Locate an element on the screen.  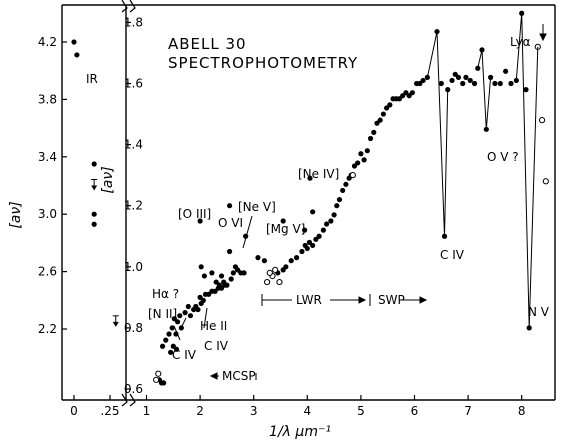
main-y-tick-label: 1.4 is located at coordinates (133, 145).